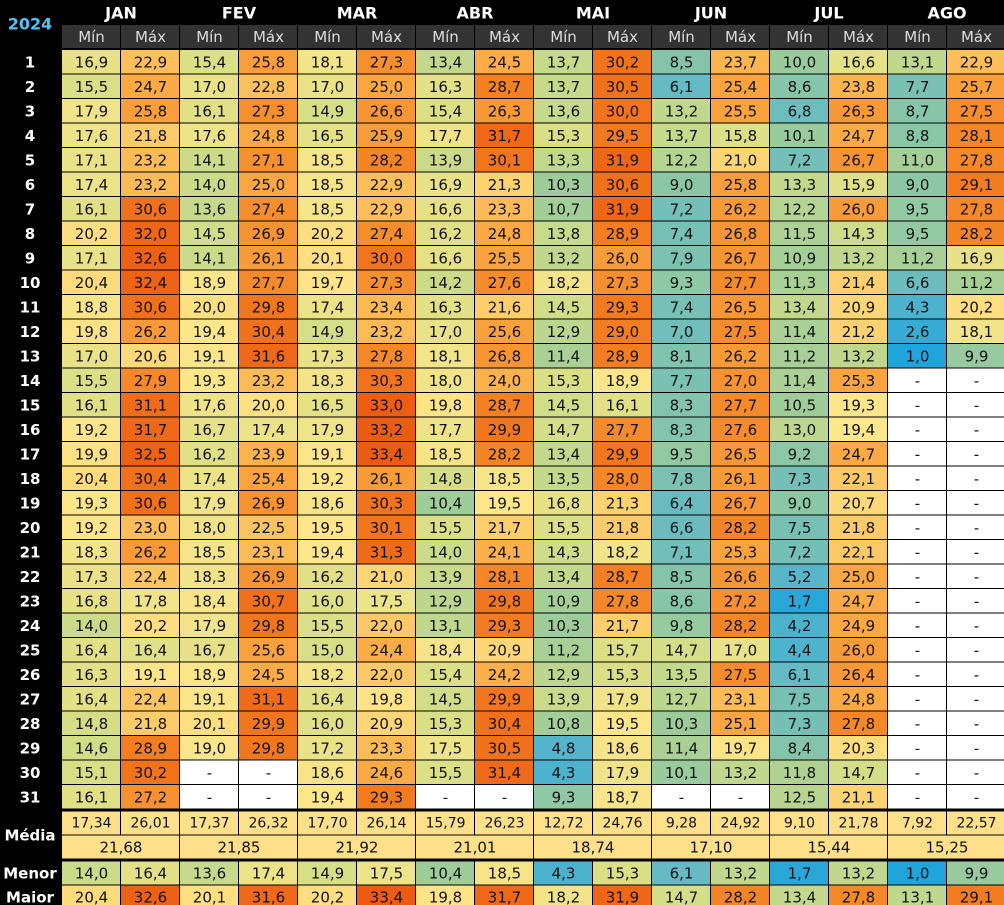 The height and width of the screenshot is (905, 1004). What do you see at coordinates (800, 160) in the screenshot?
I see `cell-value: 7,2` at bounding box center [800, 160].